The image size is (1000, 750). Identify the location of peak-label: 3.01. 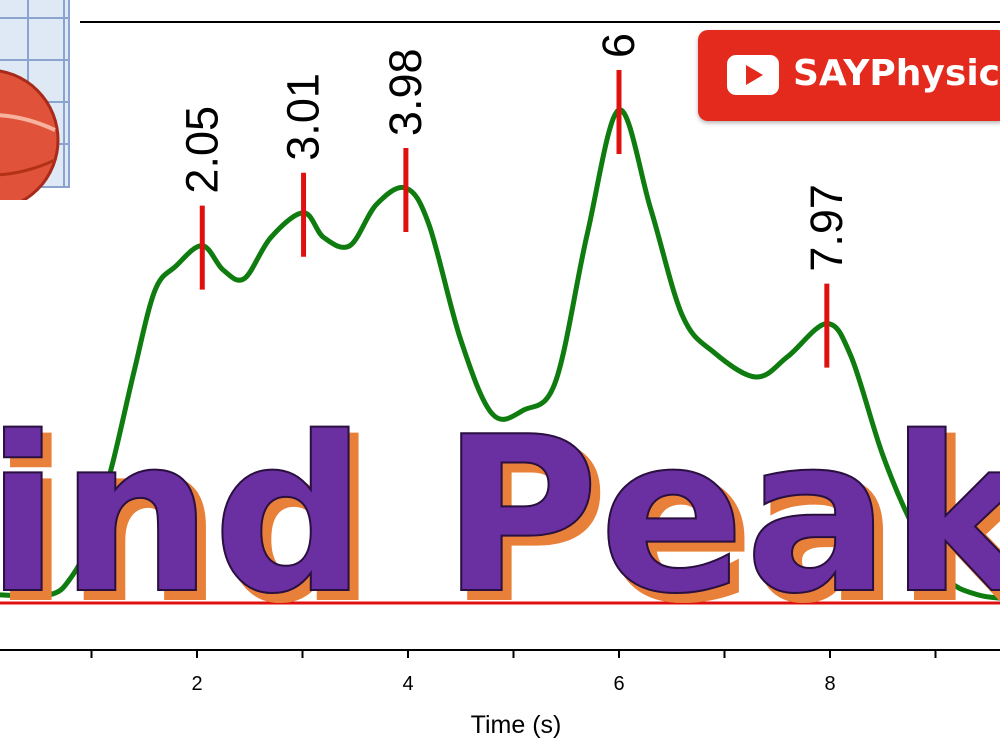
(303, 117).